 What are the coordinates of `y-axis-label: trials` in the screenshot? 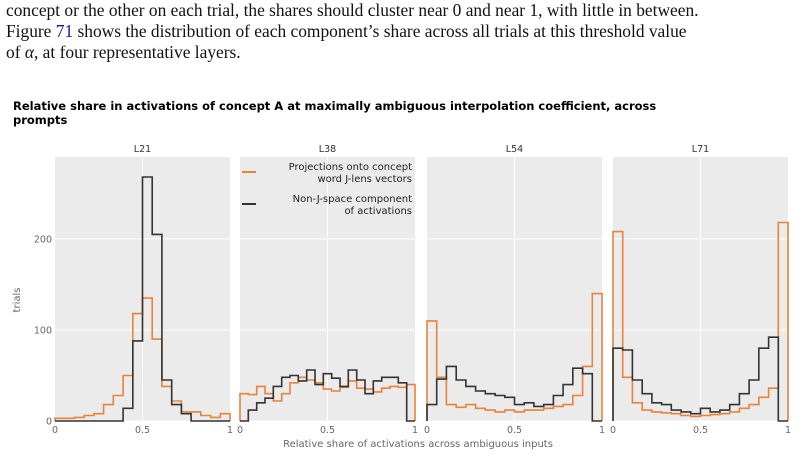 It's located at (17, 300).